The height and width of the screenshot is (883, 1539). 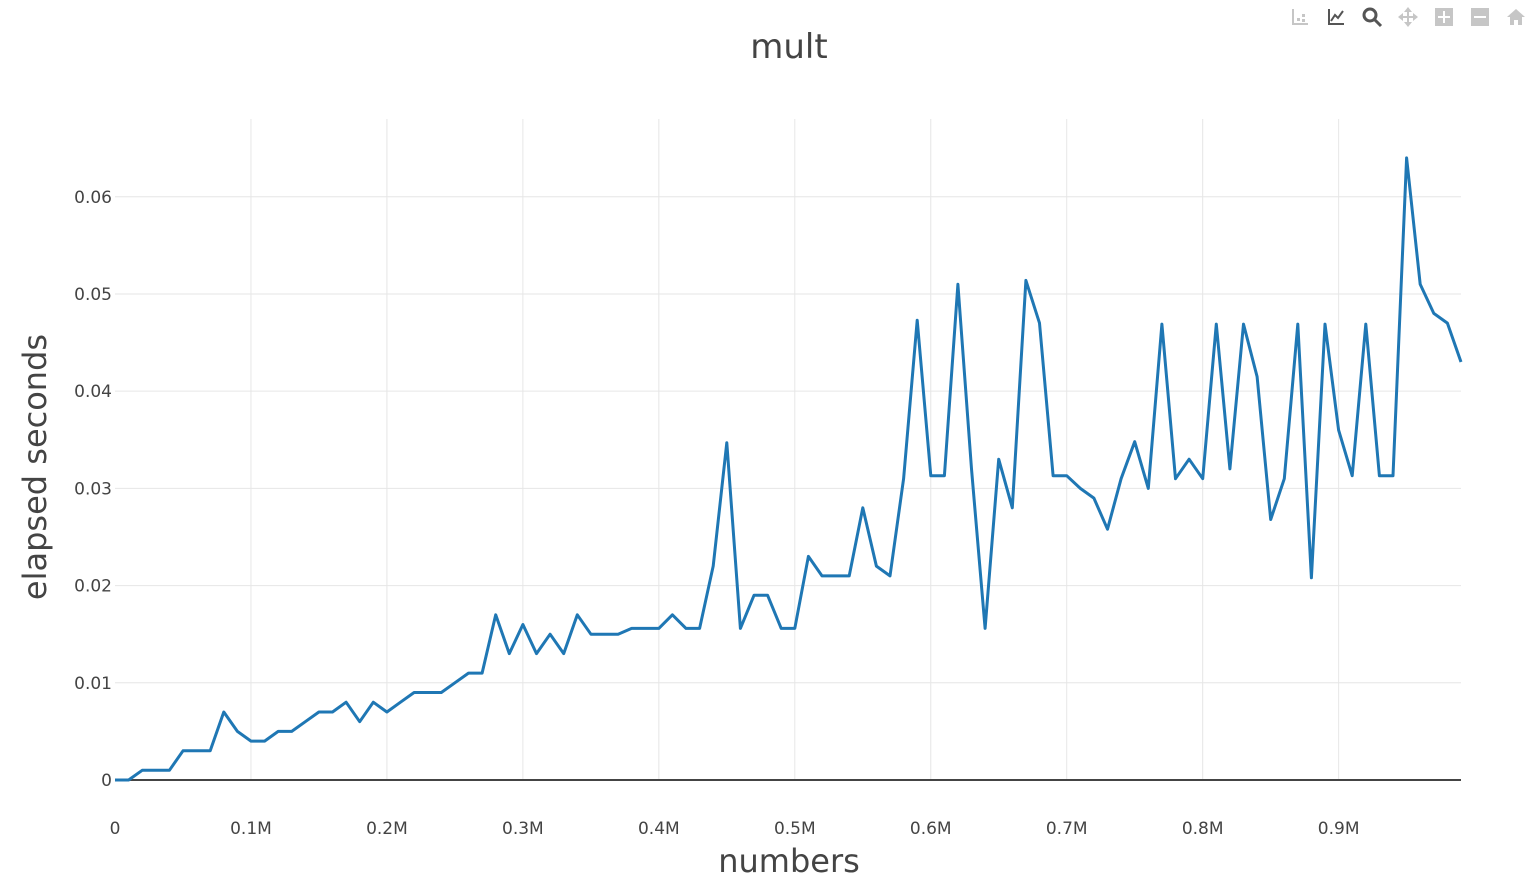 What do you see at coordinates (1300, 17) in the screenshot?
I see `compare-data-icon` at bounding box center [1300, 17].